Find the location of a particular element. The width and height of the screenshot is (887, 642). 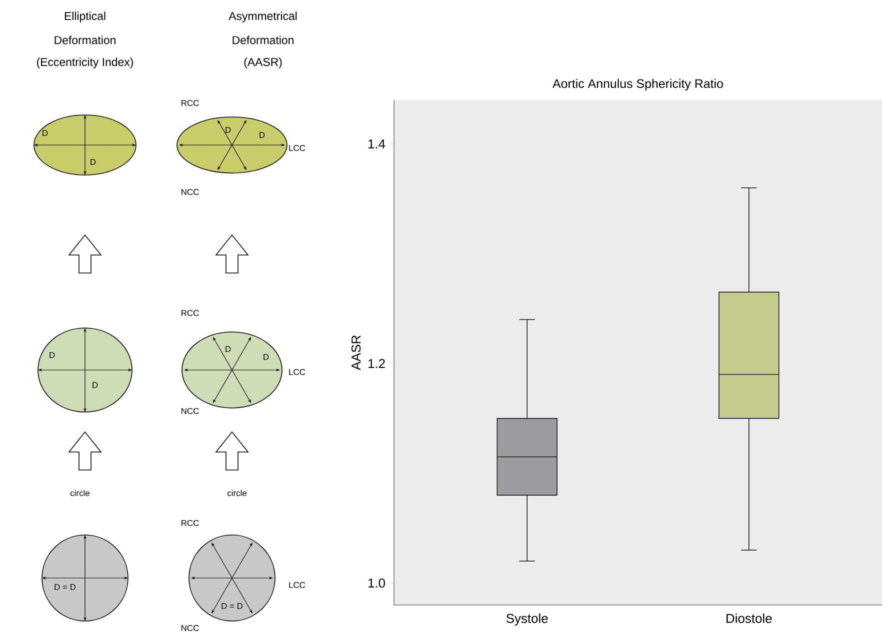

y-tick-label: 1.4 is located at coordinates (377, 143).